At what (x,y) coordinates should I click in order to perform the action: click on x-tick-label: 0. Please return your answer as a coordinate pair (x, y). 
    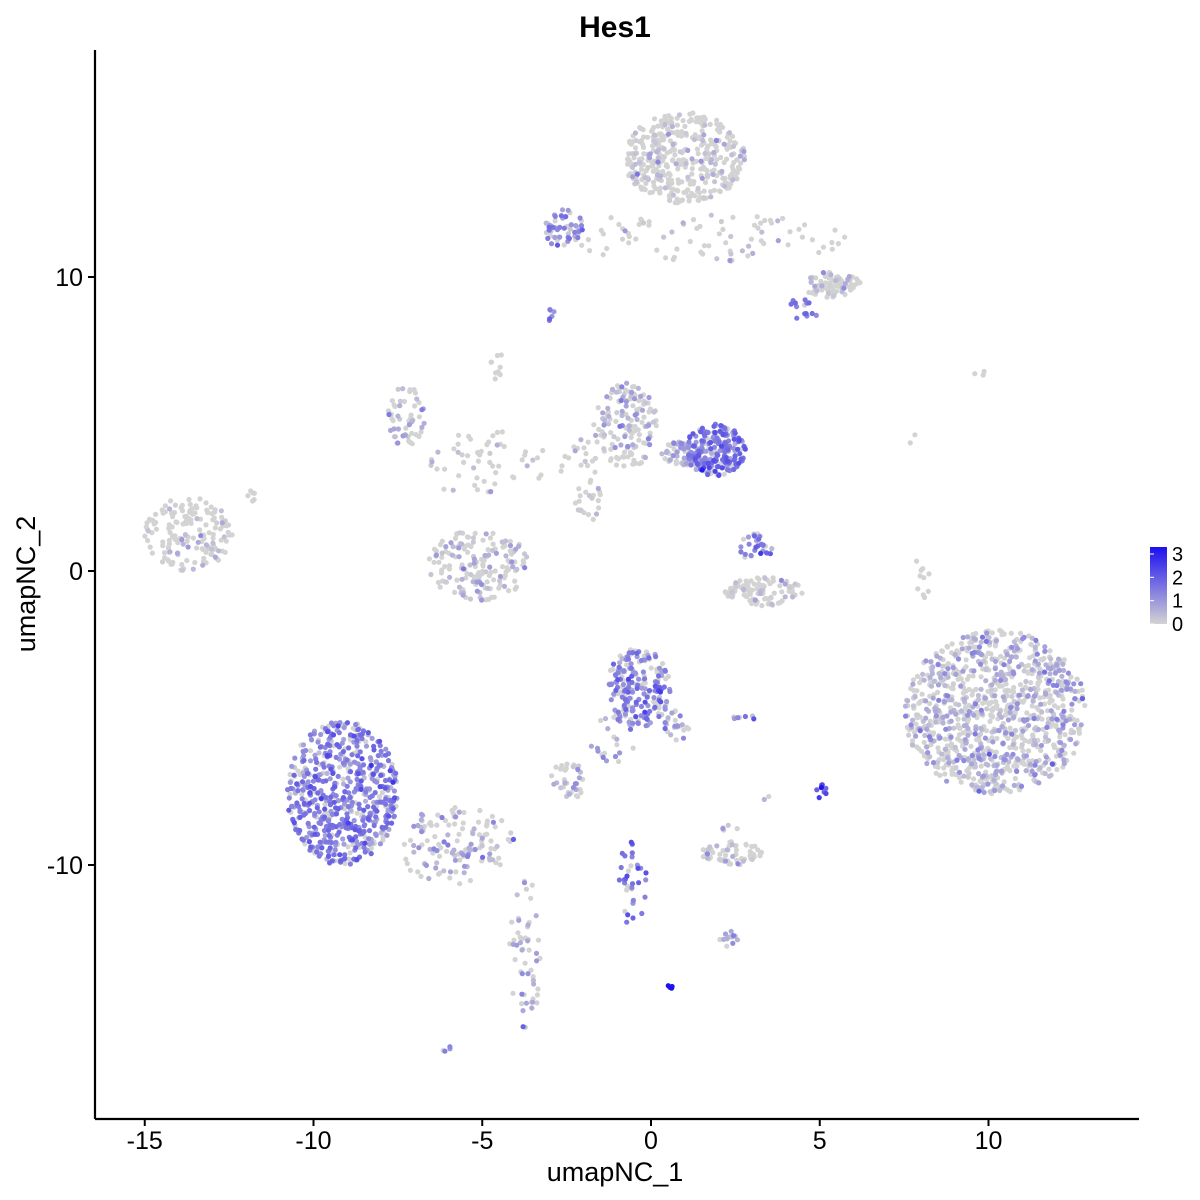
    Looking at the image, I should click on (651, 1141).